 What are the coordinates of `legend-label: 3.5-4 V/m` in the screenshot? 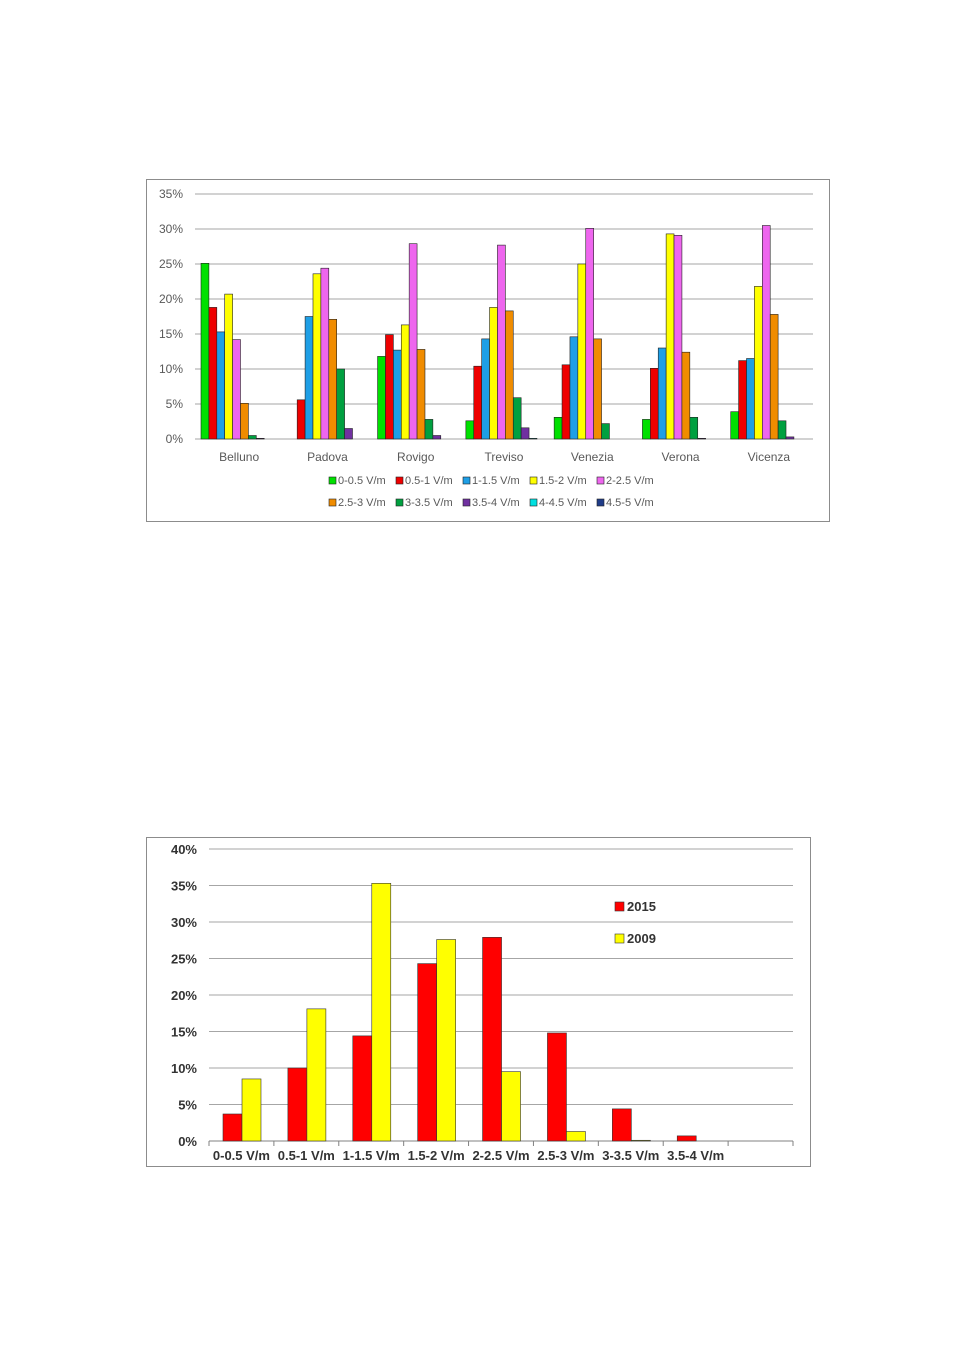 It's located at (496, 503).